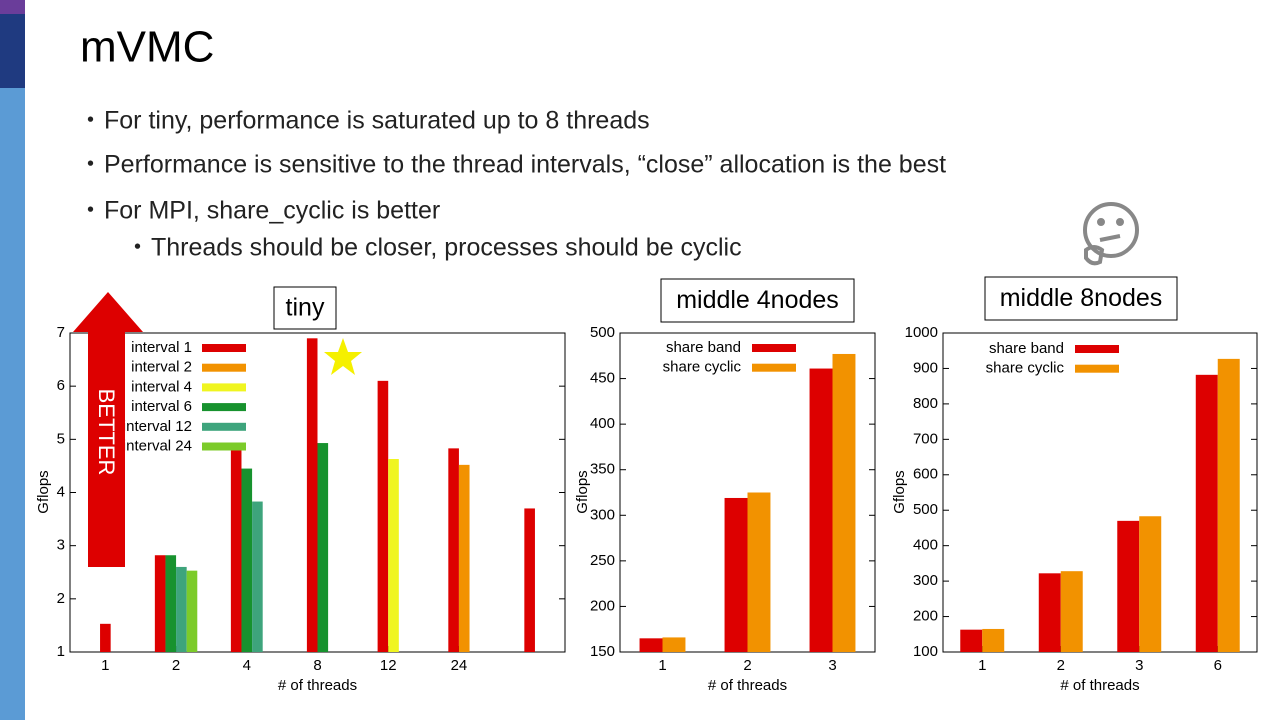  Describe the element at coordinates (61, 491) in the screenshot. I see `y-tick-label: 4` at that location.